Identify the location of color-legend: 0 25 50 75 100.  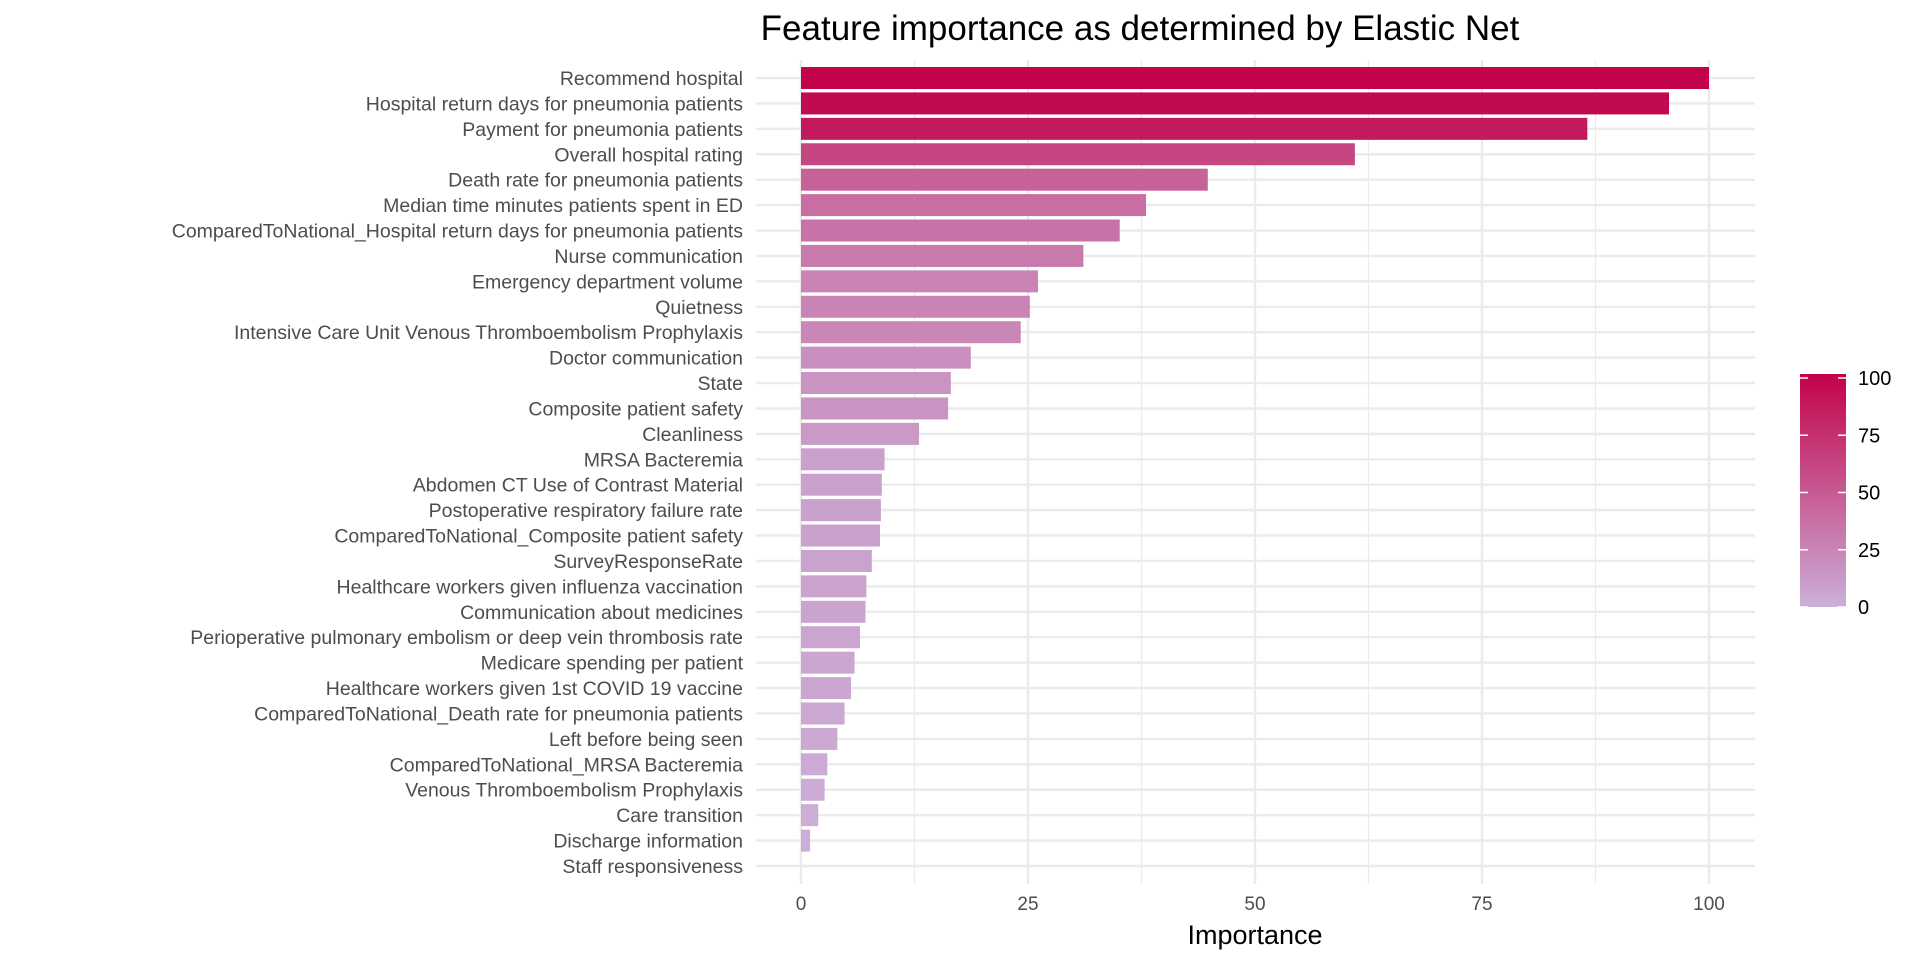
(1845, 493).